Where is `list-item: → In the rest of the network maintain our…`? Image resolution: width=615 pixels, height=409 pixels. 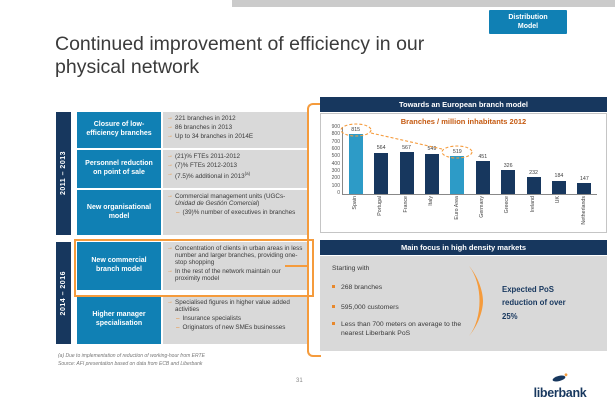 list-item: → In the rest of the network maintain our… is located at coordinates (224, 274).